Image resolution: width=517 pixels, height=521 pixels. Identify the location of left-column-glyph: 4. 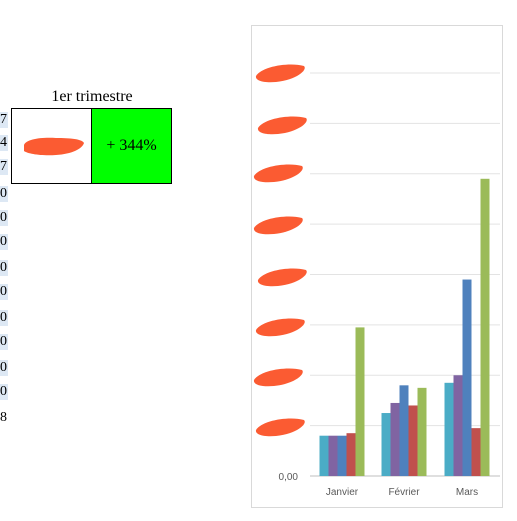
(3, 142).